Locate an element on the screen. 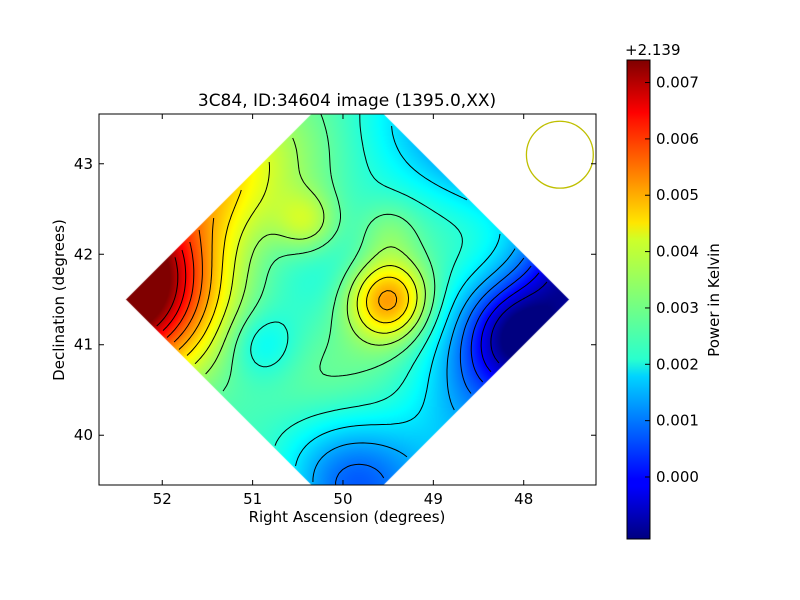 The width and height of the screenshot is (800, 600). colorbar-tick-label: 0.001 is located at coordinates (677, 421).